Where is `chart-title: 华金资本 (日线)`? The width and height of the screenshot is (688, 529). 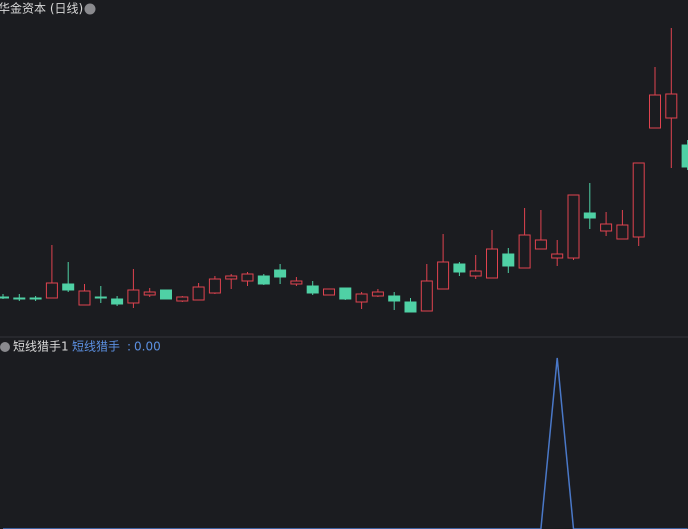 chart-title: 华金资本 (日线) is located at coordinates (41, 8).